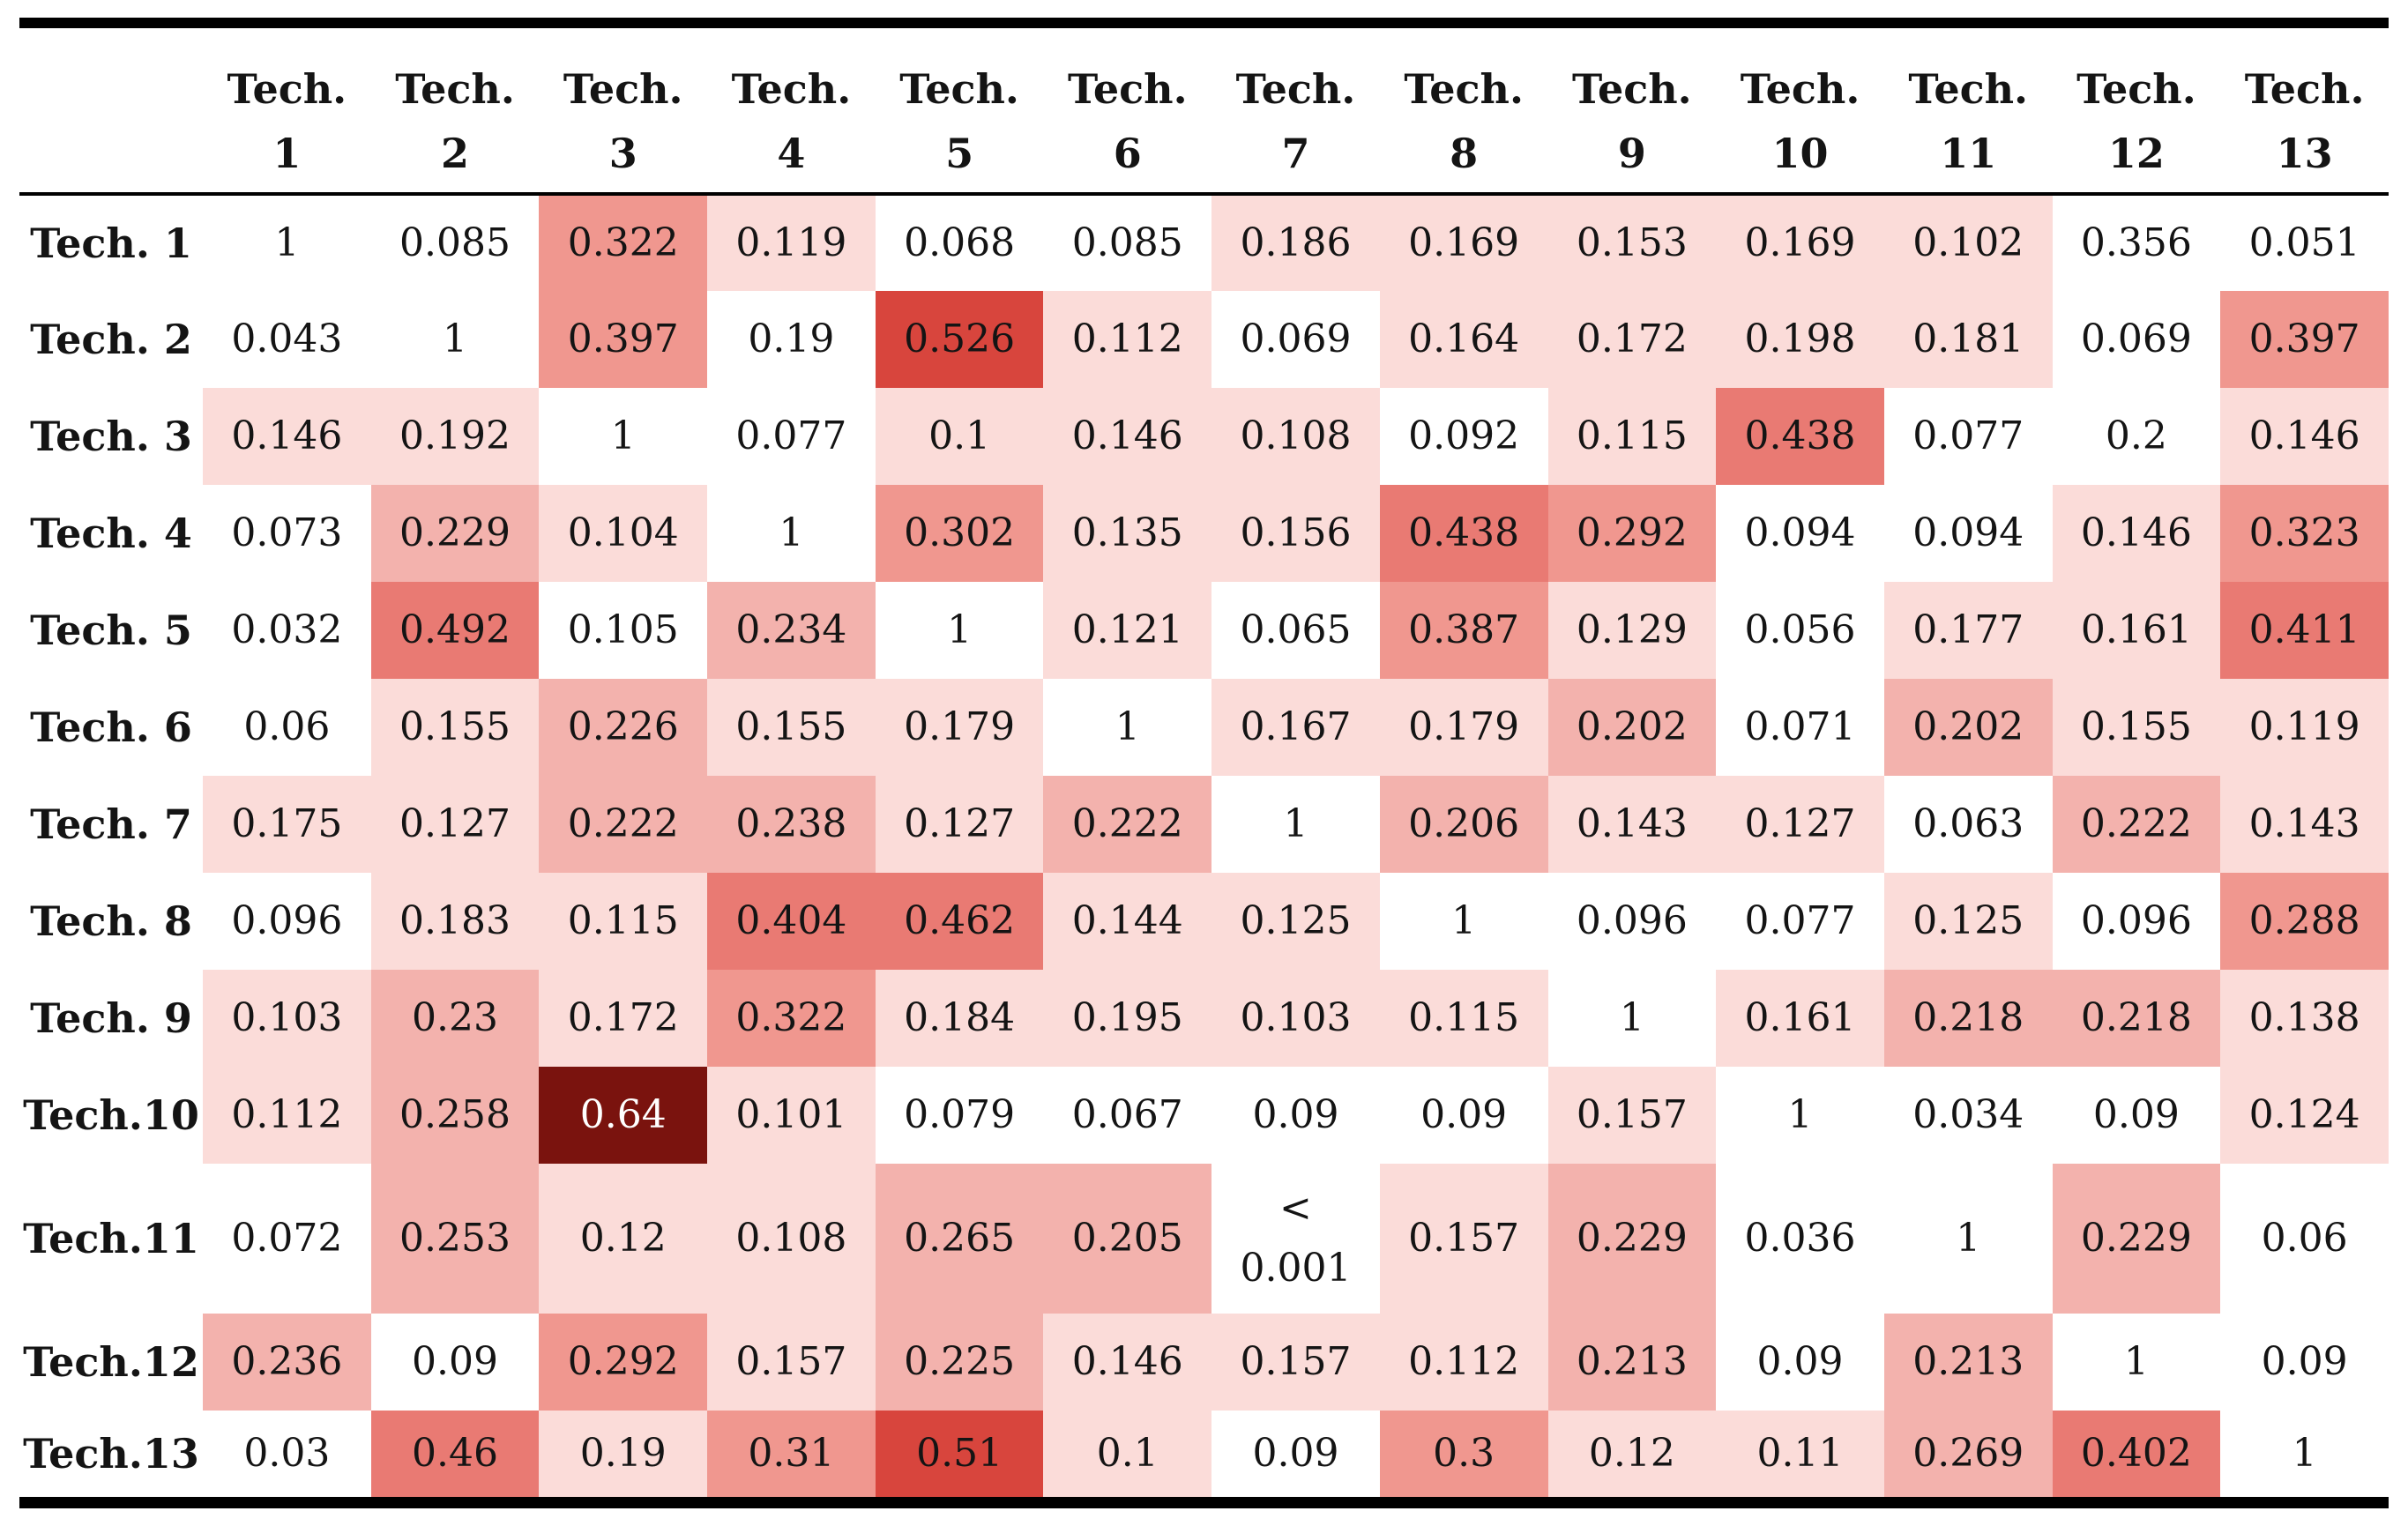 This screenshot has width=2408, height=1526. I want to click on cell-r1-c11: 0.102, so click(1968, 243).